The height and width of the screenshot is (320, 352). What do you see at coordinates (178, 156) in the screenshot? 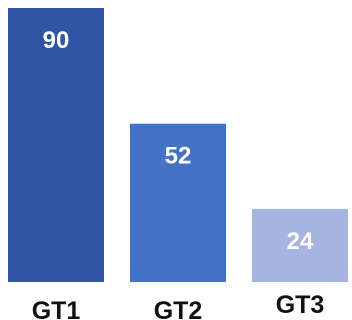
I see `data-label-gt2: 52` at bounding box center [178, 156].